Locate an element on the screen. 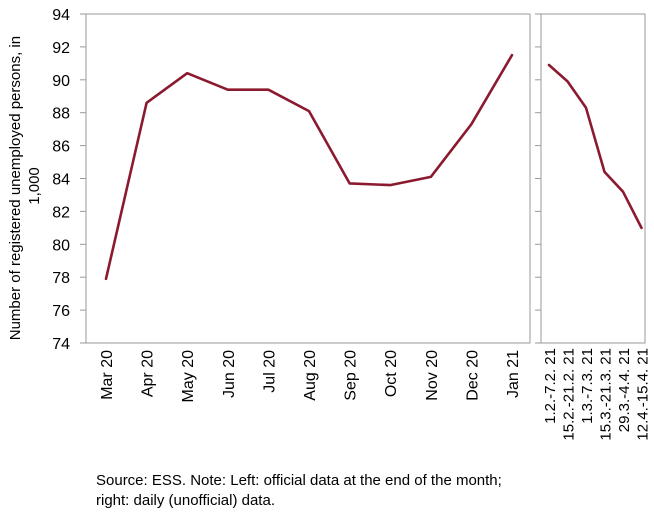 This screenshot has width=654, height=523. y-tick-label: 92 is located at coordinates (61, 48).